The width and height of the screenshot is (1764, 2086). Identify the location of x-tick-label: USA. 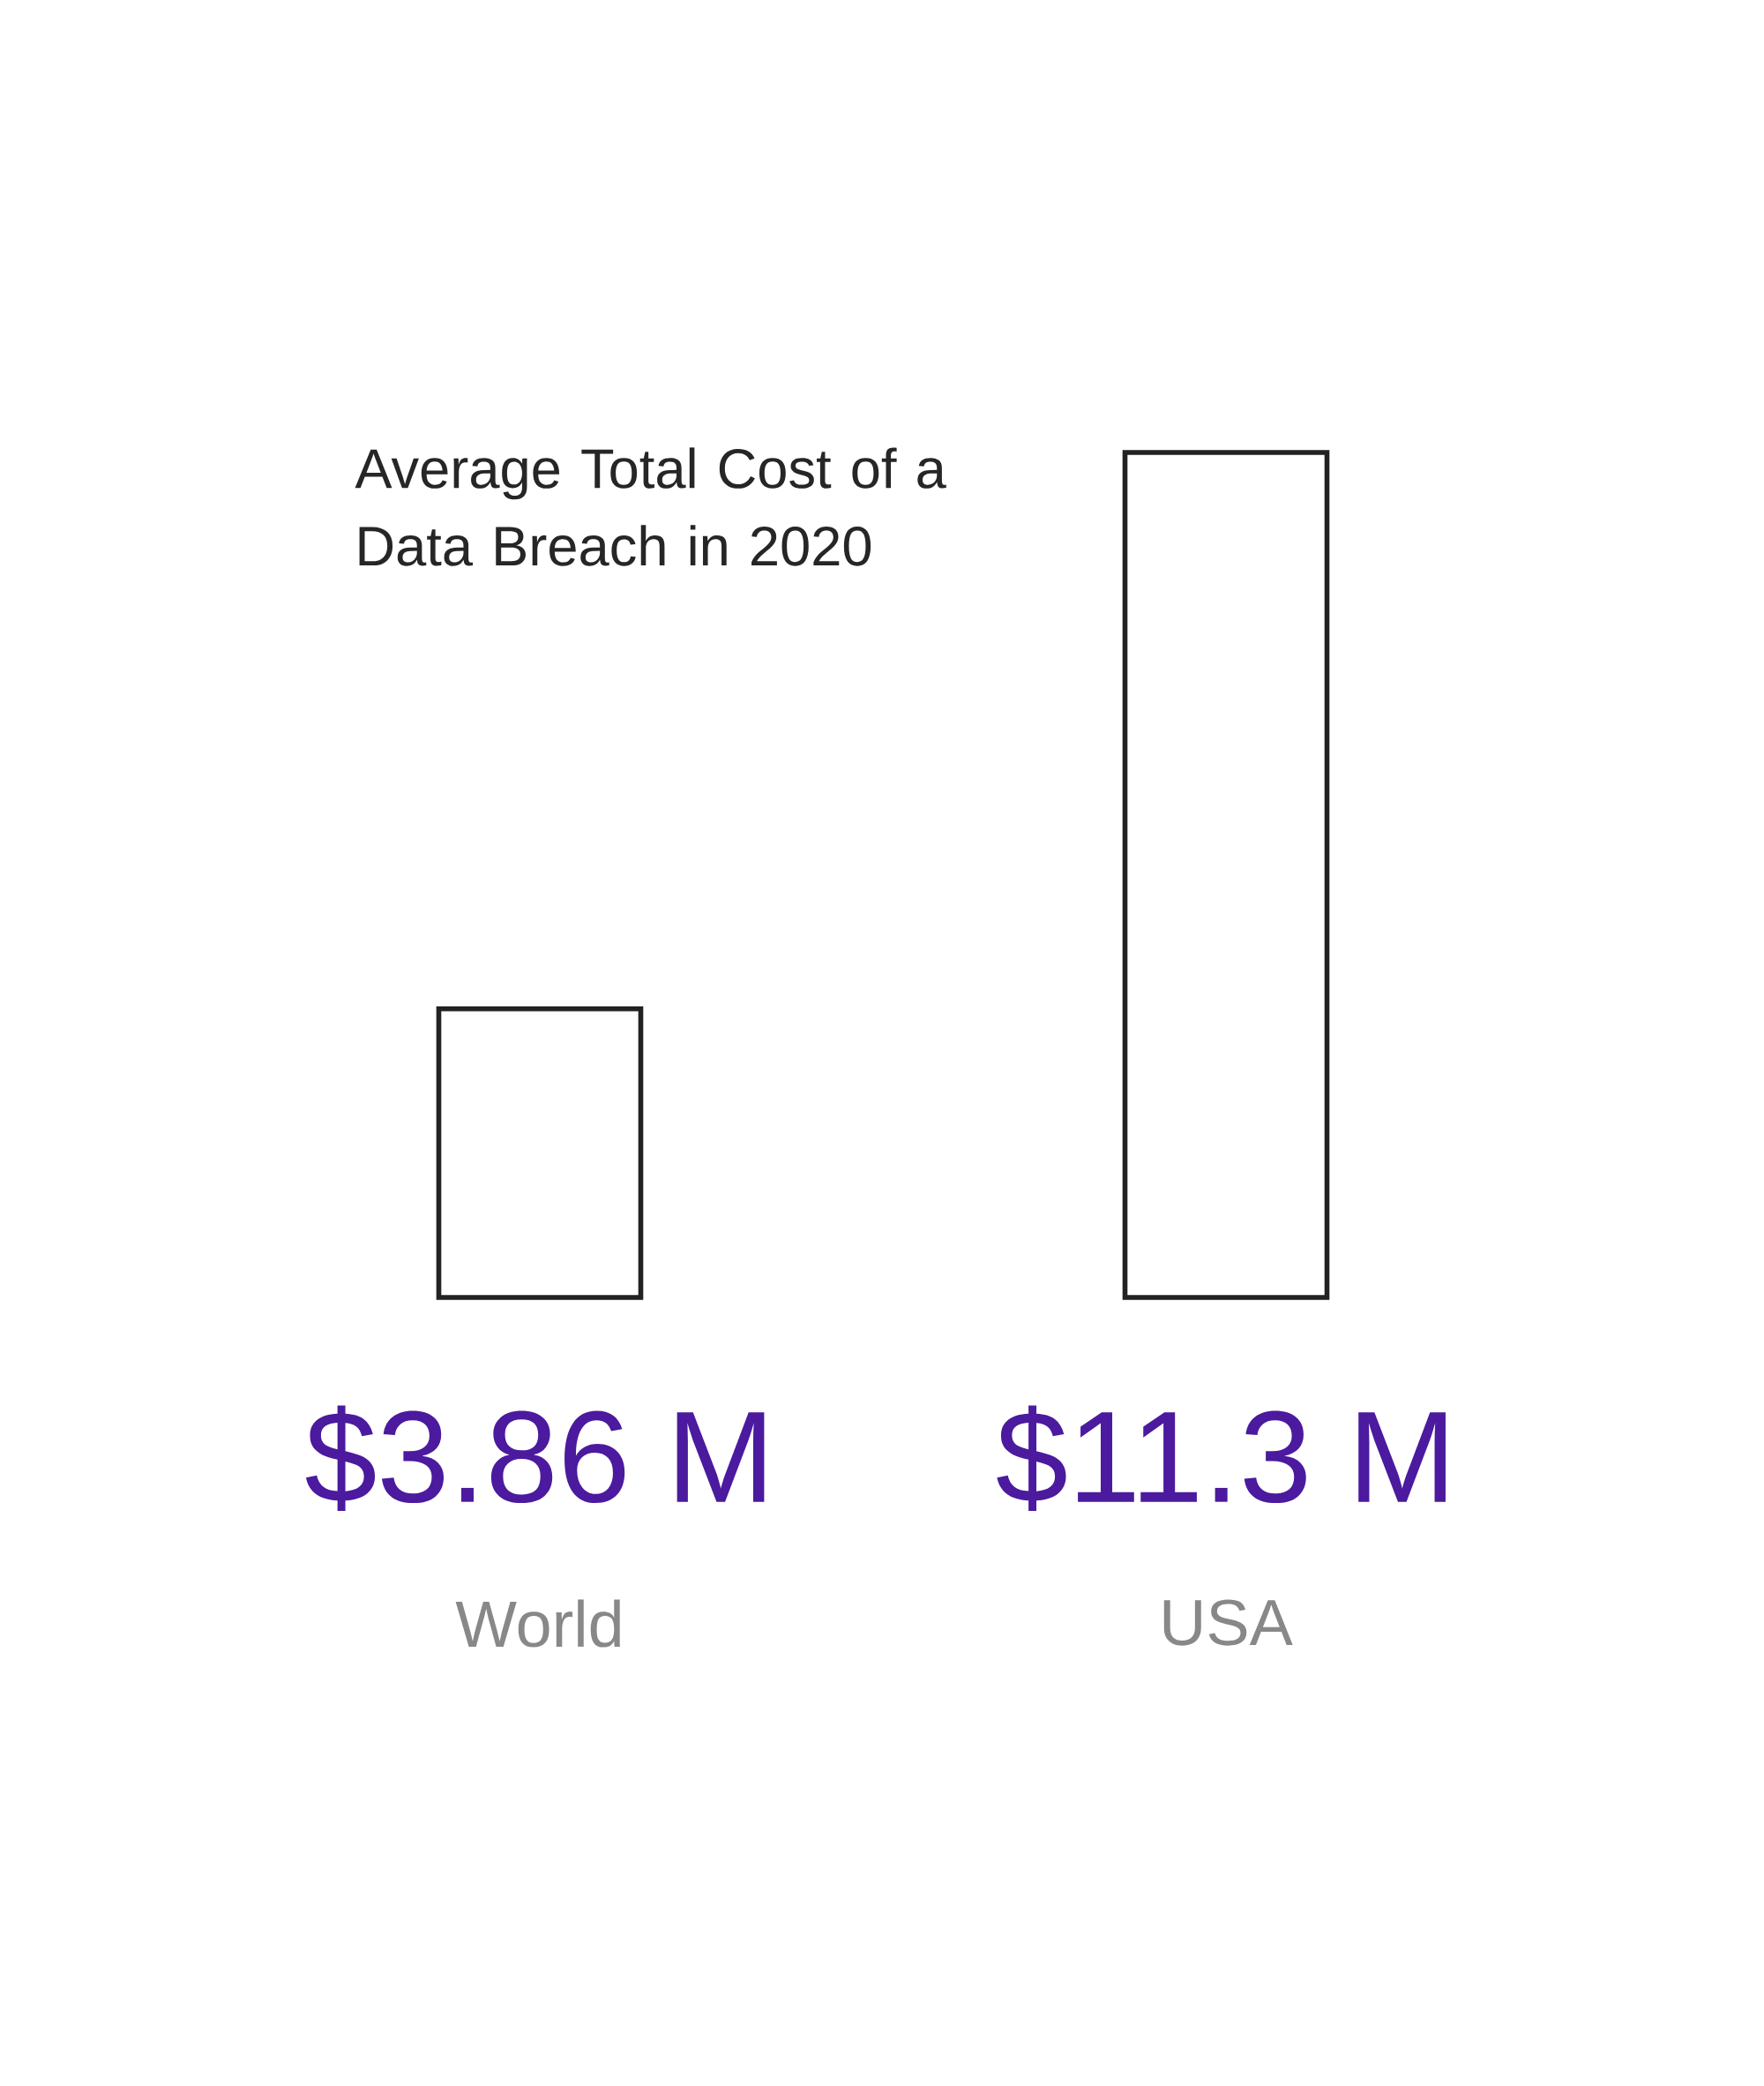
(1228, 1623).